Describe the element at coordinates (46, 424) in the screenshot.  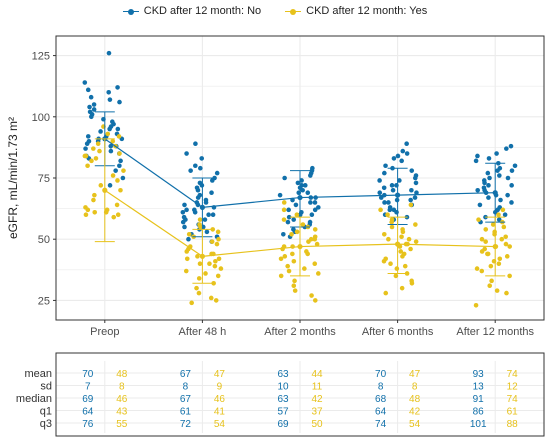
I see `table-row-label: q3` at that location.